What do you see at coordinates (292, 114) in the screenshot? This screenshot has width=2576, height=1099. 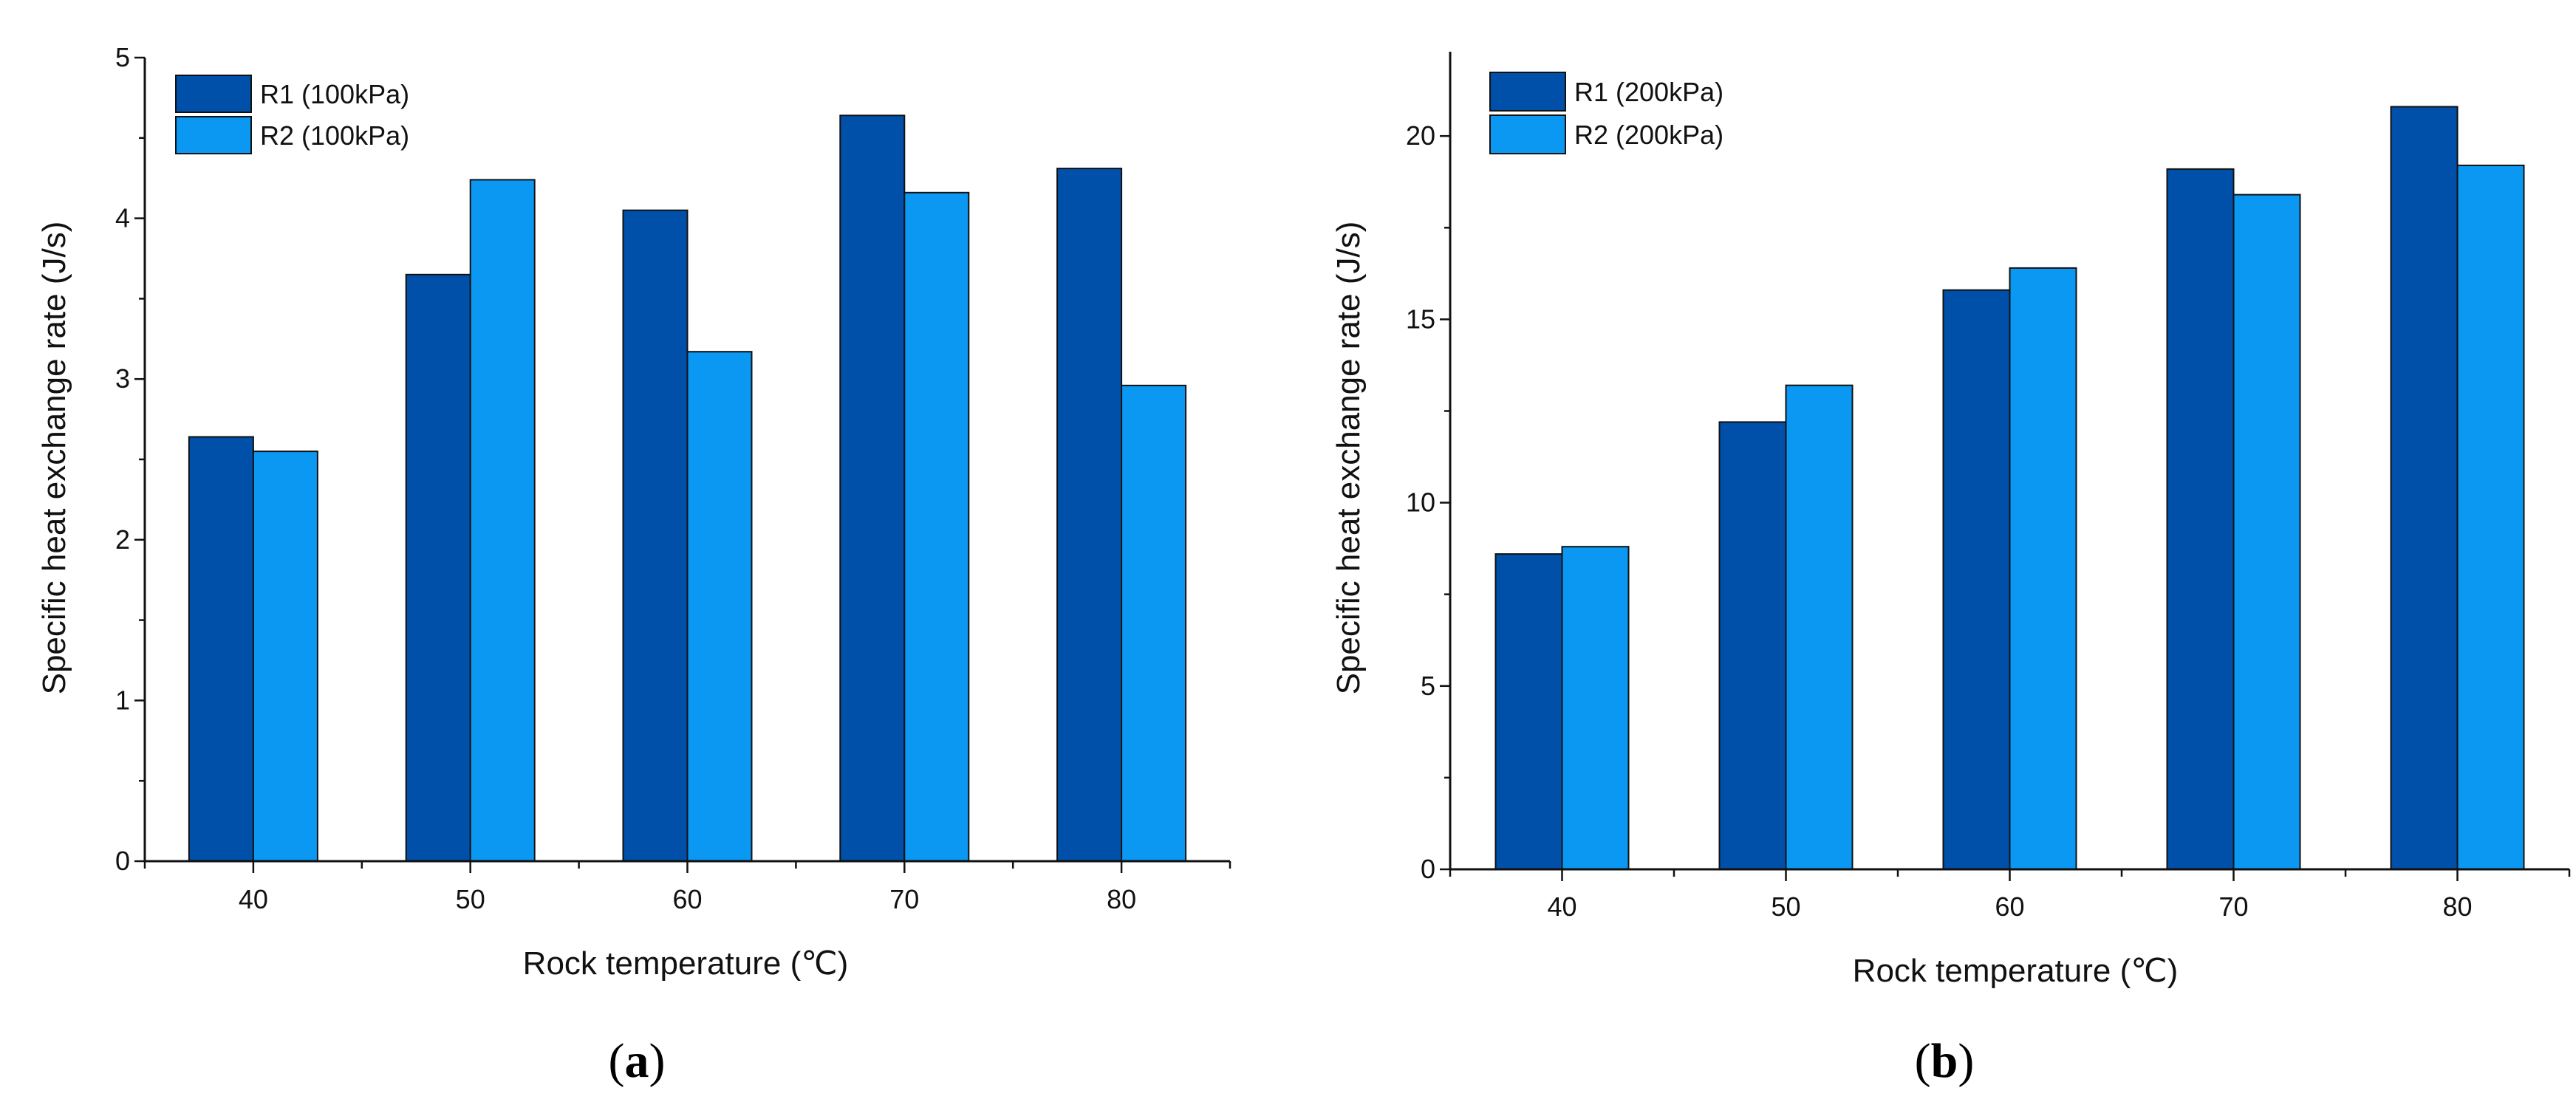 I see `chart-a-legend: R1 (100kPa) R2 (100kPa)` at bounding box center [292, 114].